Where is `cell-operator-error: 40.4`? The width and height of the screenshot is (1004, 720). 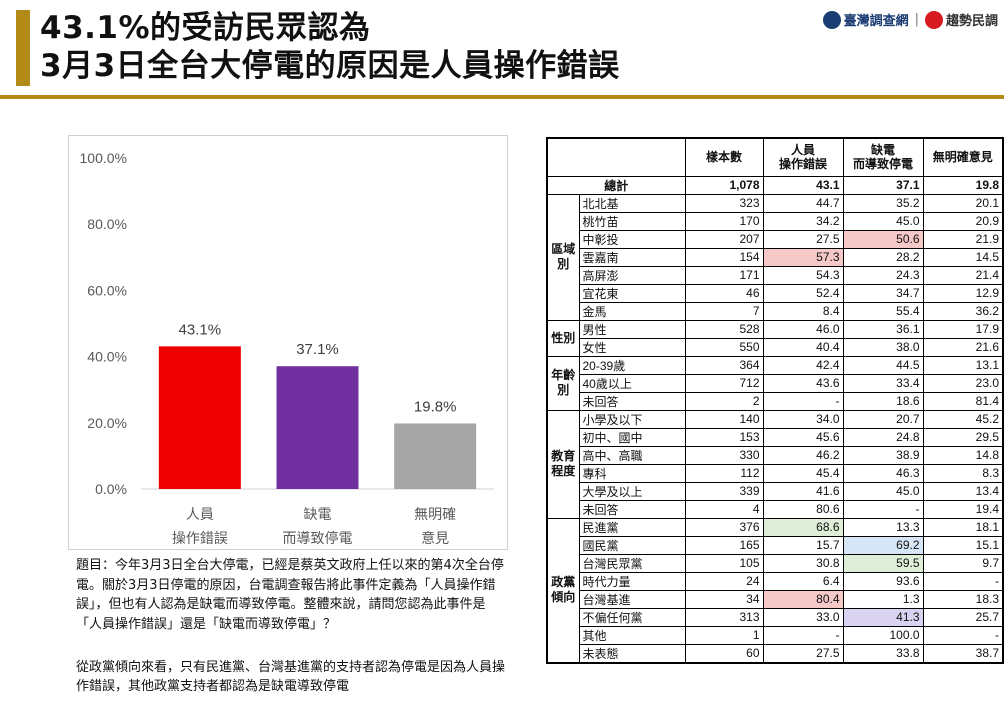
cell-operator-error: 40.4 is located at coordinates (803, 347).